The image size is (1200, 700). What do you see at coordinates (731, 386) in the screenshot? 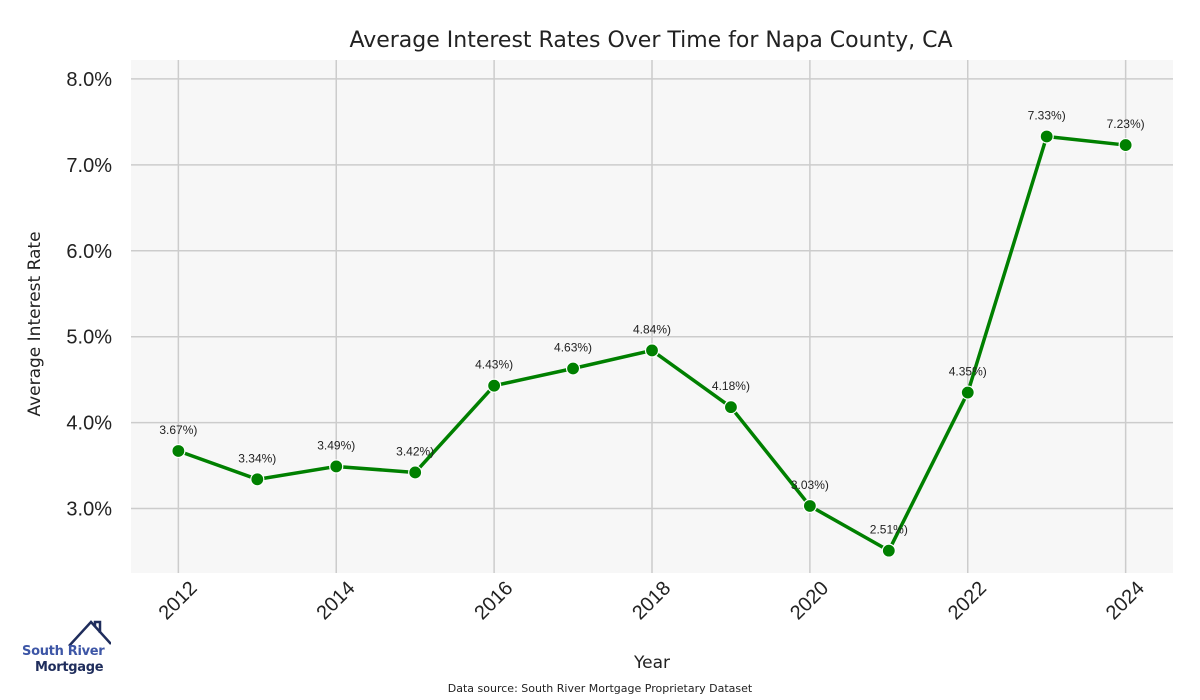
I see `data-label: 4.18%)` at bounding box center [731, 386].